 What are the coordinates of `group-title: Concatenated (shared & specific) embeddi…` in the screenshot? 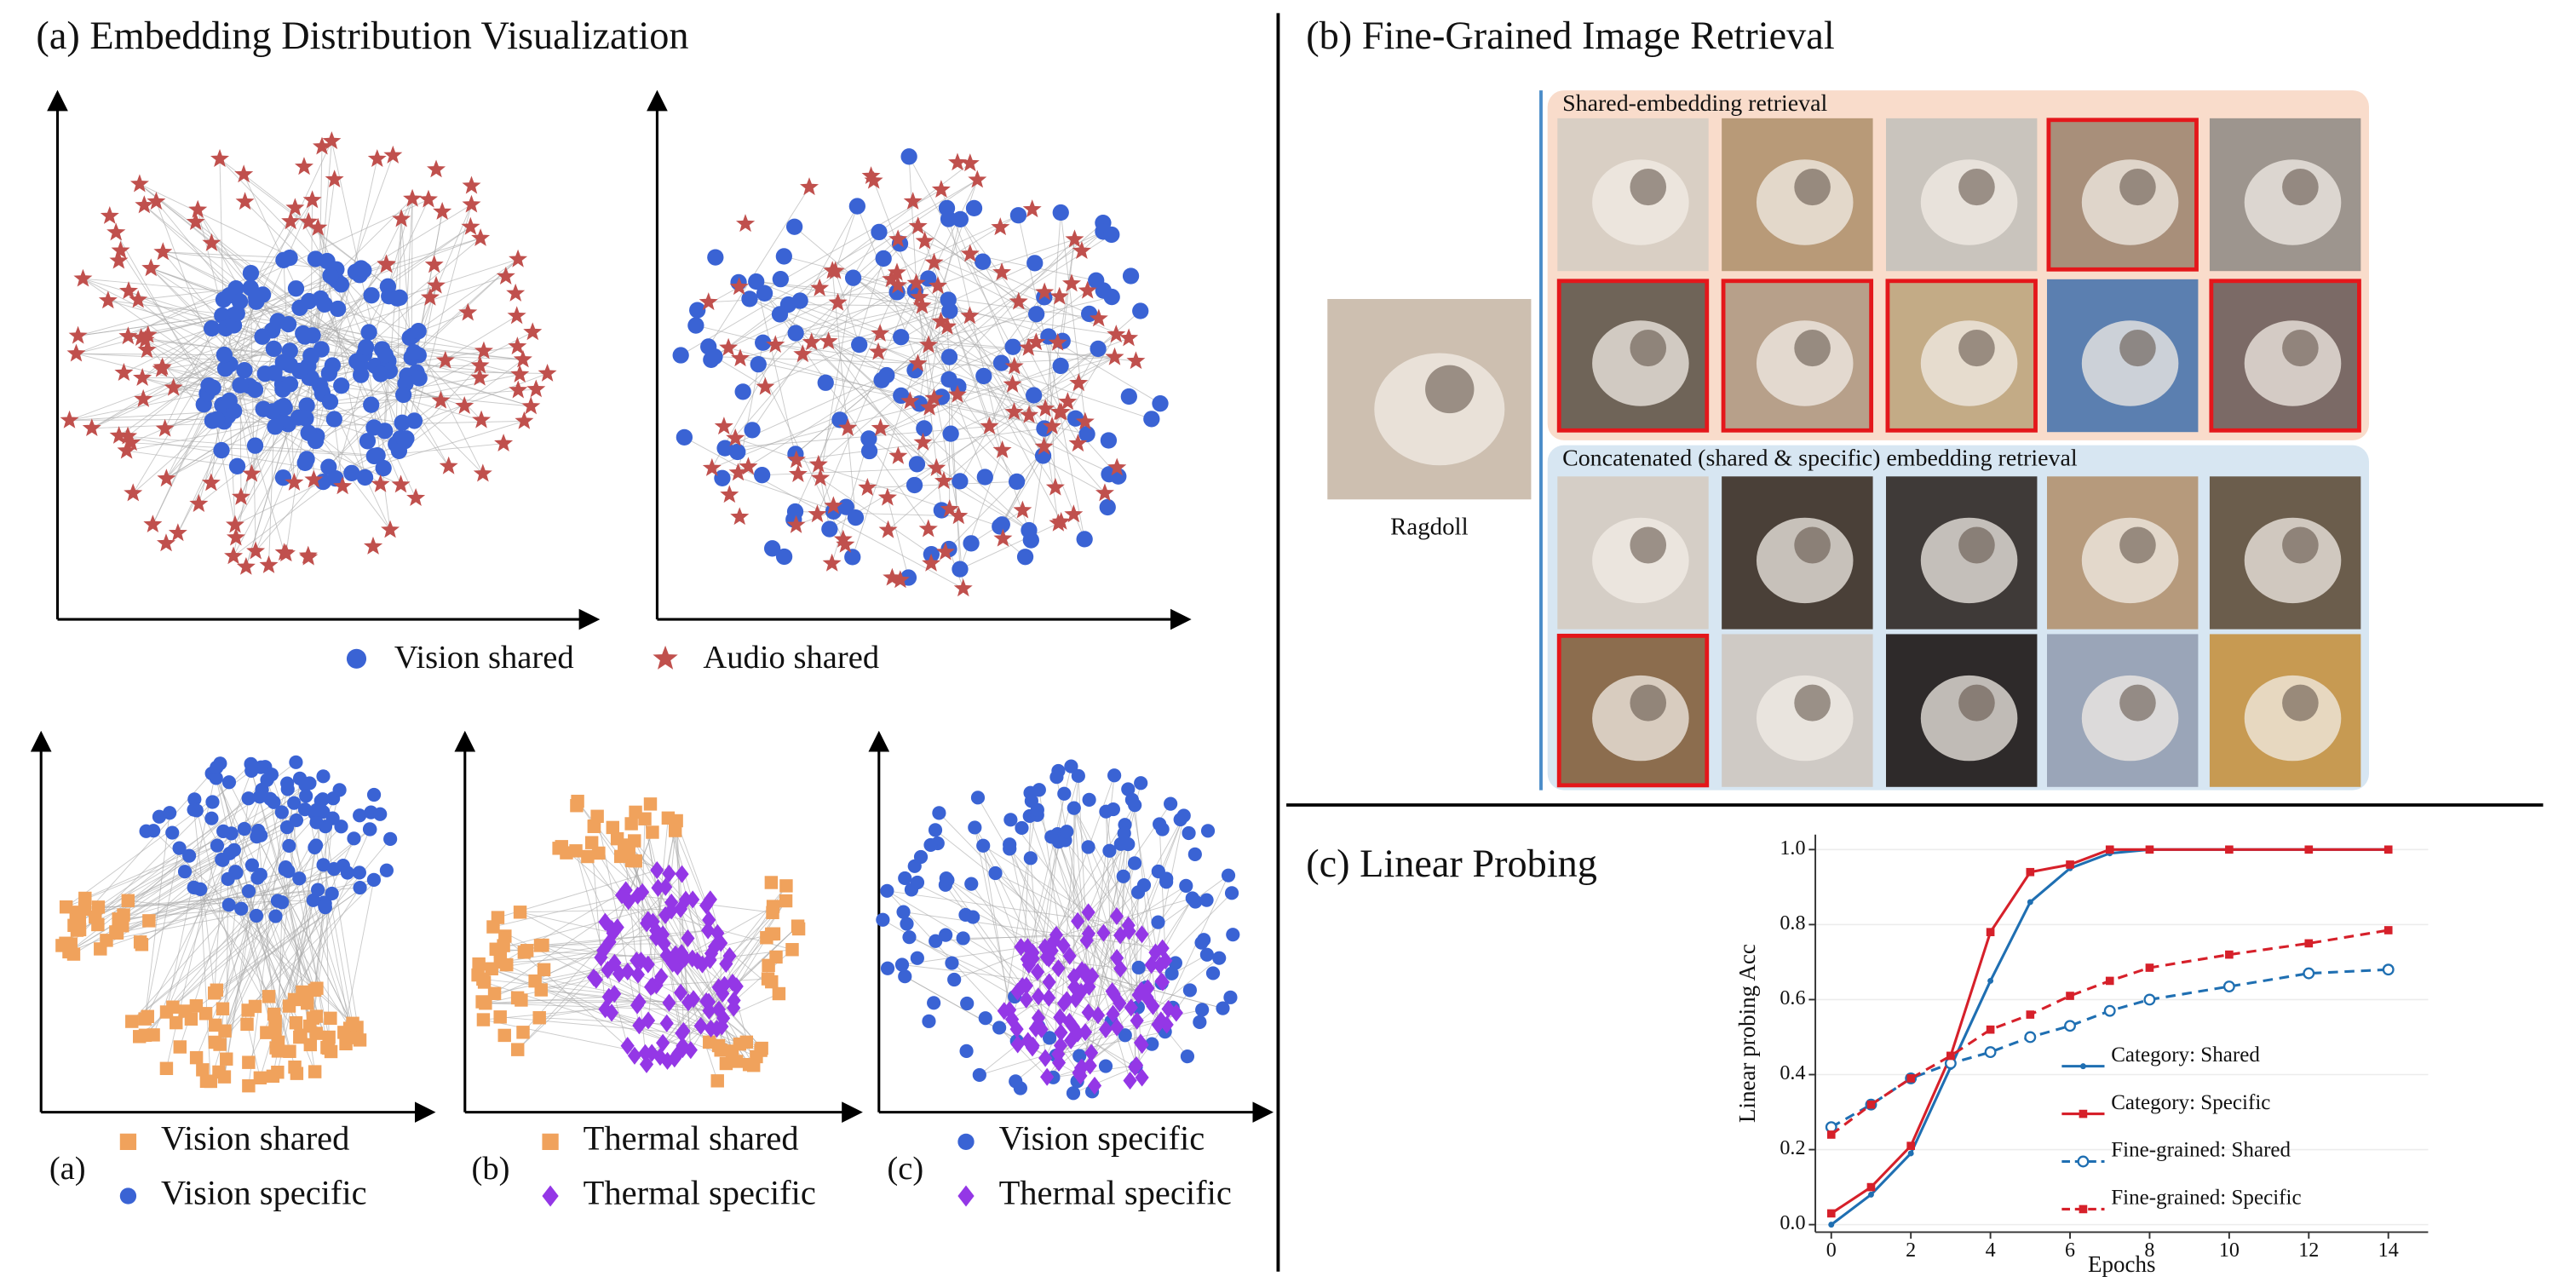 It's located at (1820, 458).